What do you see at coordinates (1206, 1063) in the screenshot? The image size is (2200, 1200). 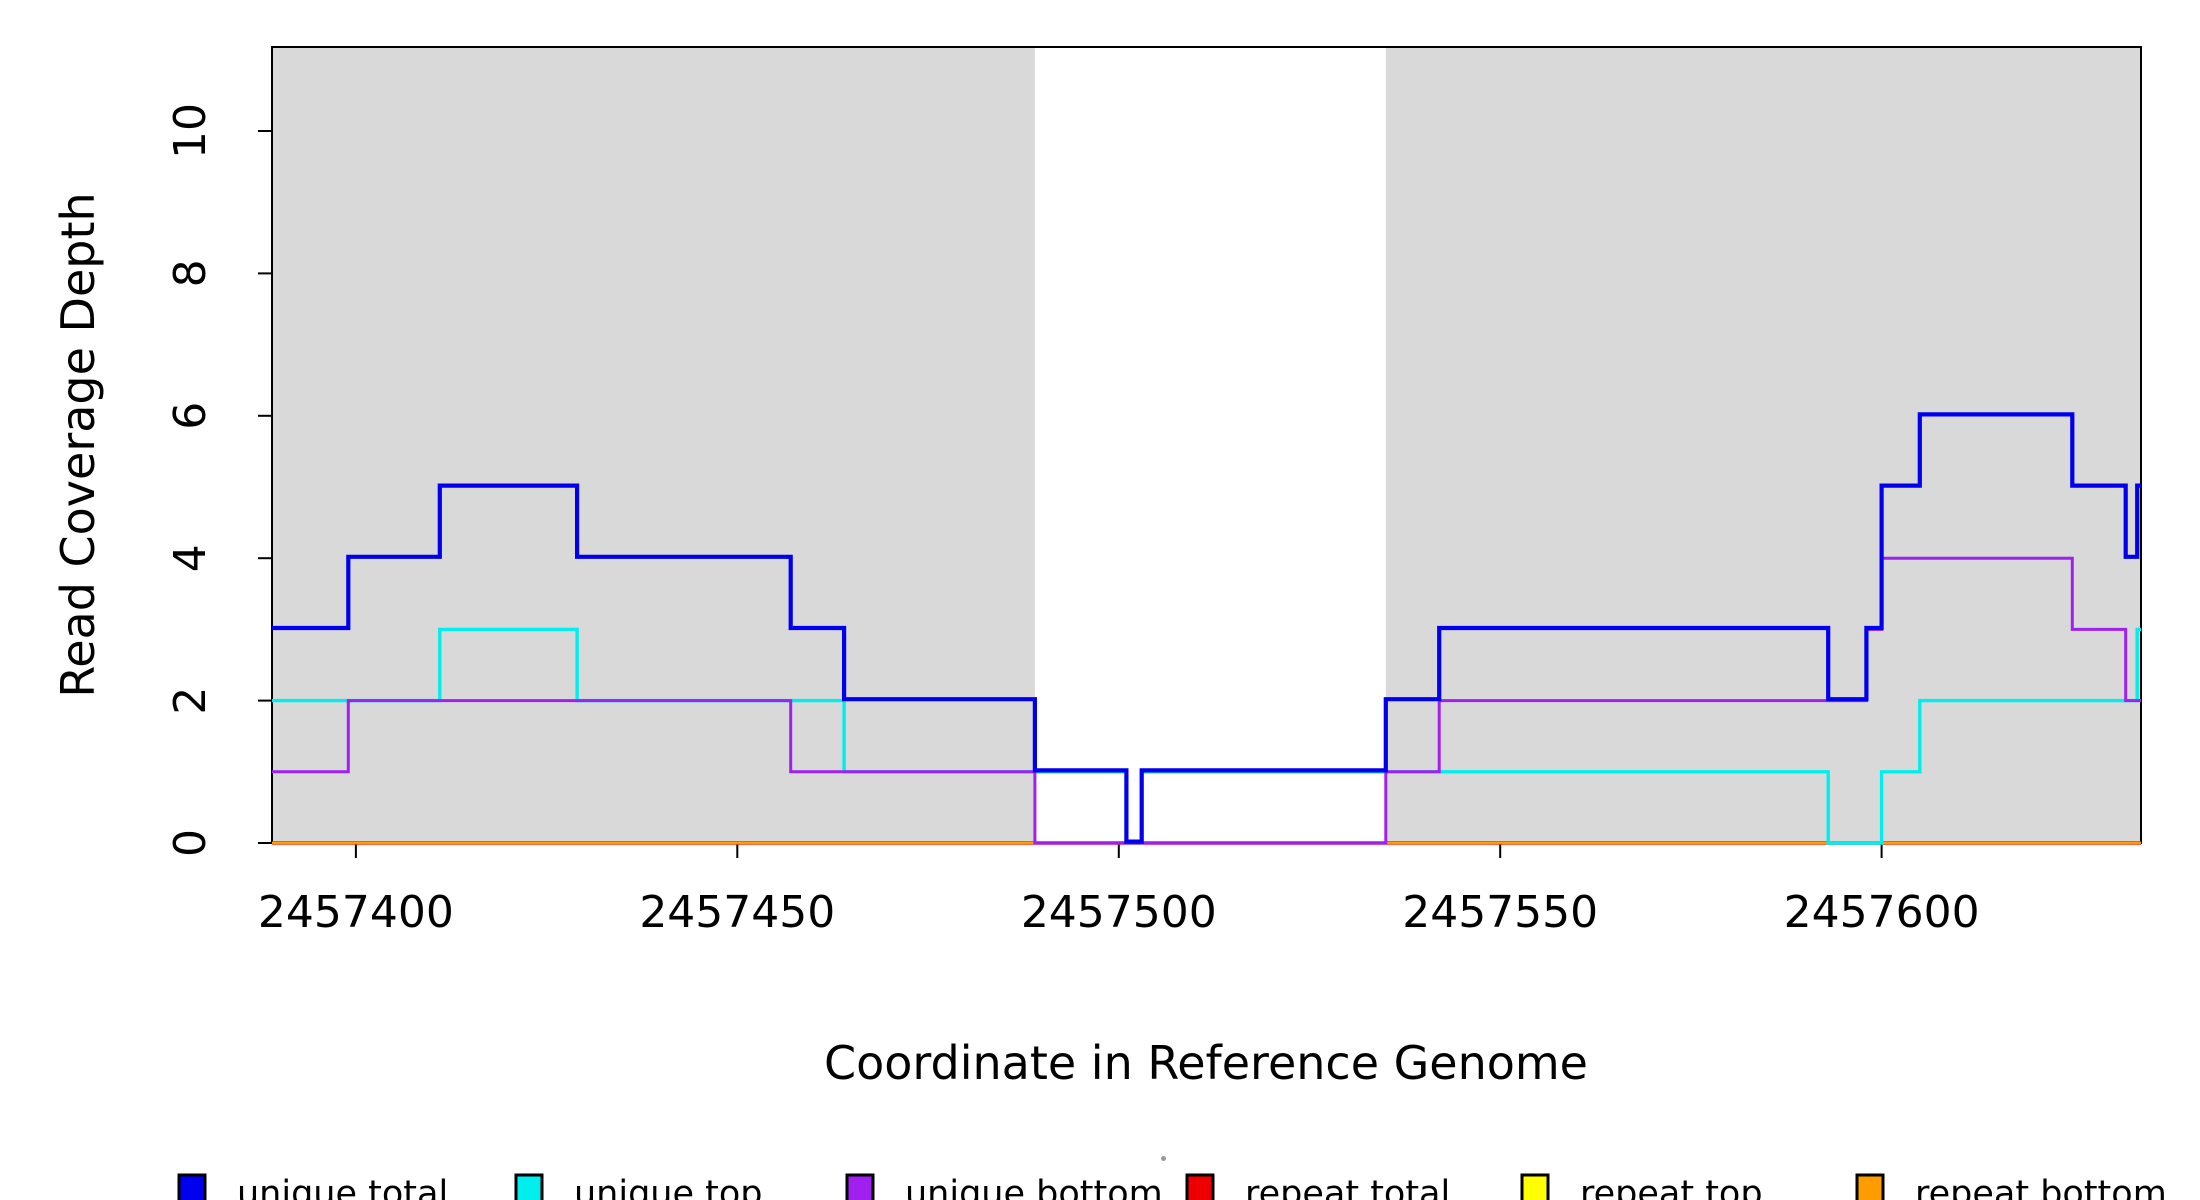 I see `x-axis-title: Coordinate in Reference Genome` at bounding box center [1206, 1063].